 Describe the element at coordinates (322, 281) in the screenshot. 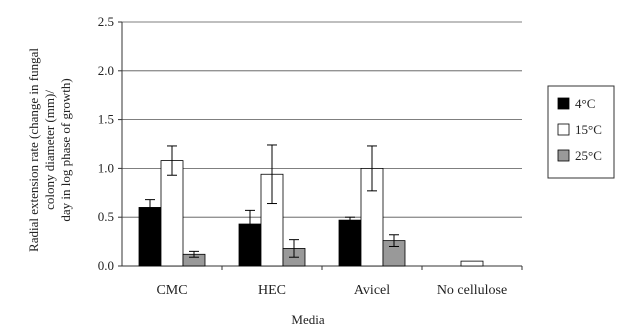

I see `x-axis: CMC HEC Avicel No cellulose` at that location.